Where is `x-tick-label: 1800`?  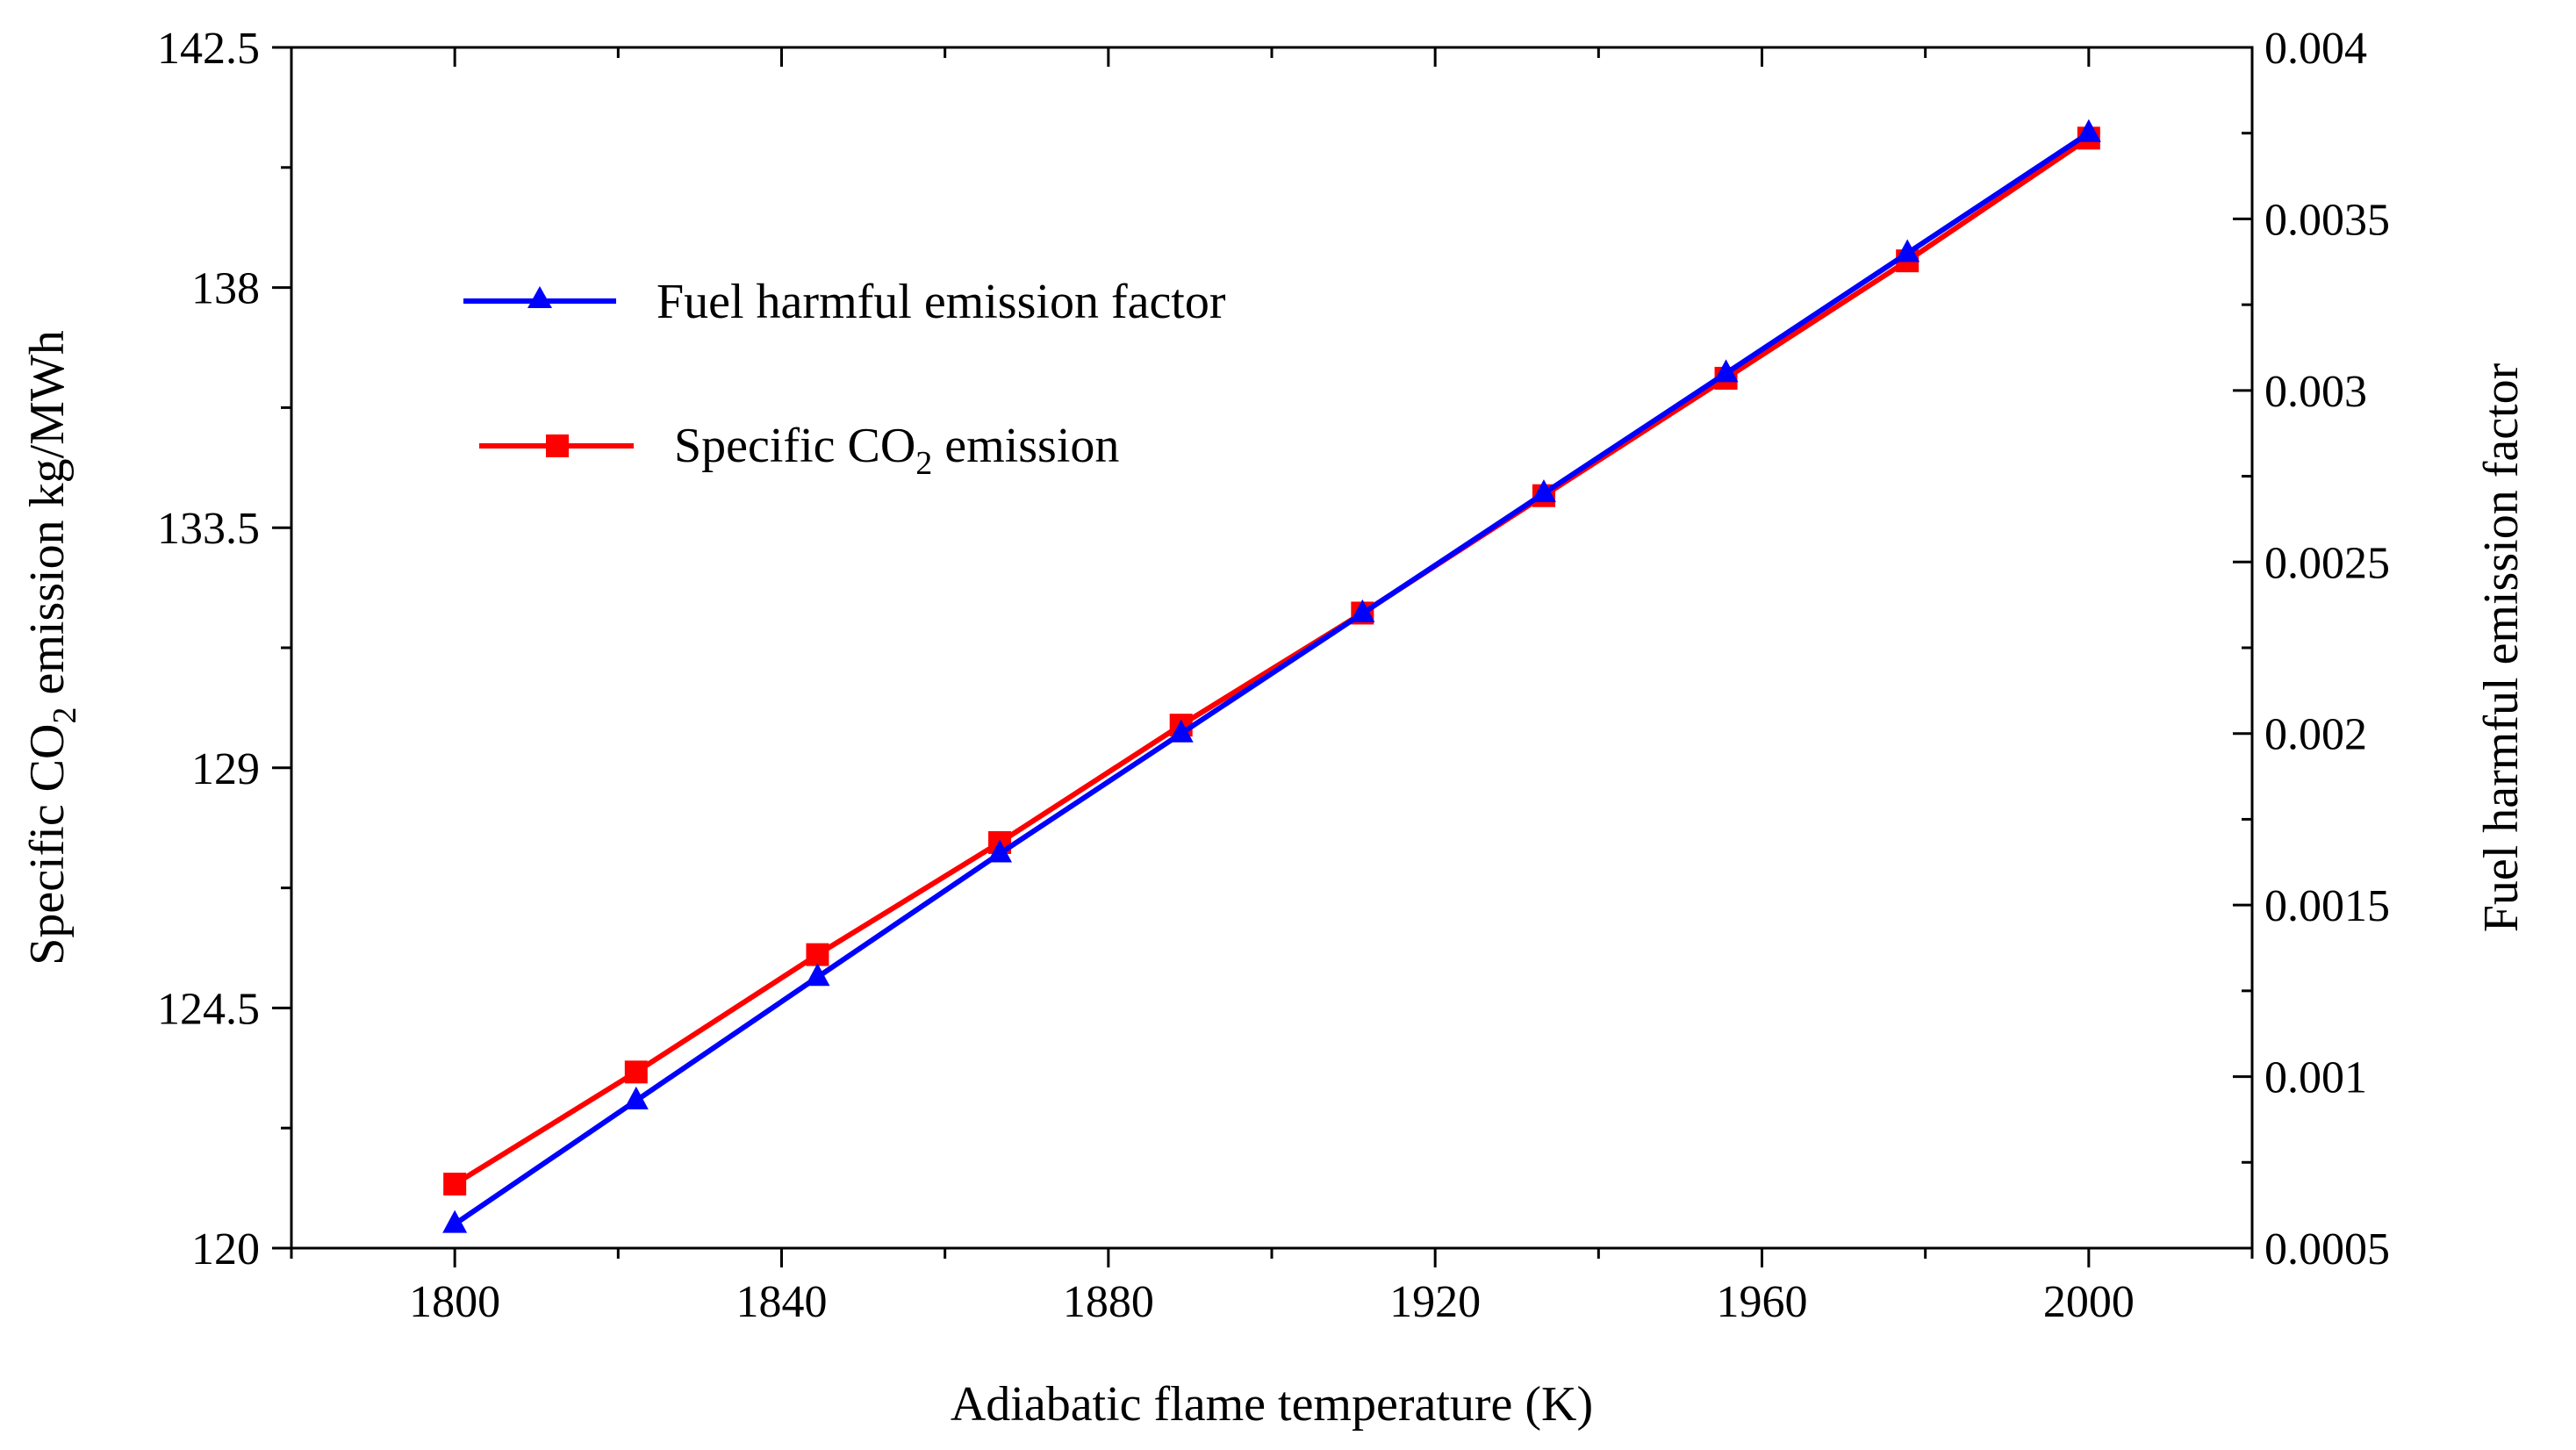 x-tick-label: 1800 is located at coordinates (454, 1302).